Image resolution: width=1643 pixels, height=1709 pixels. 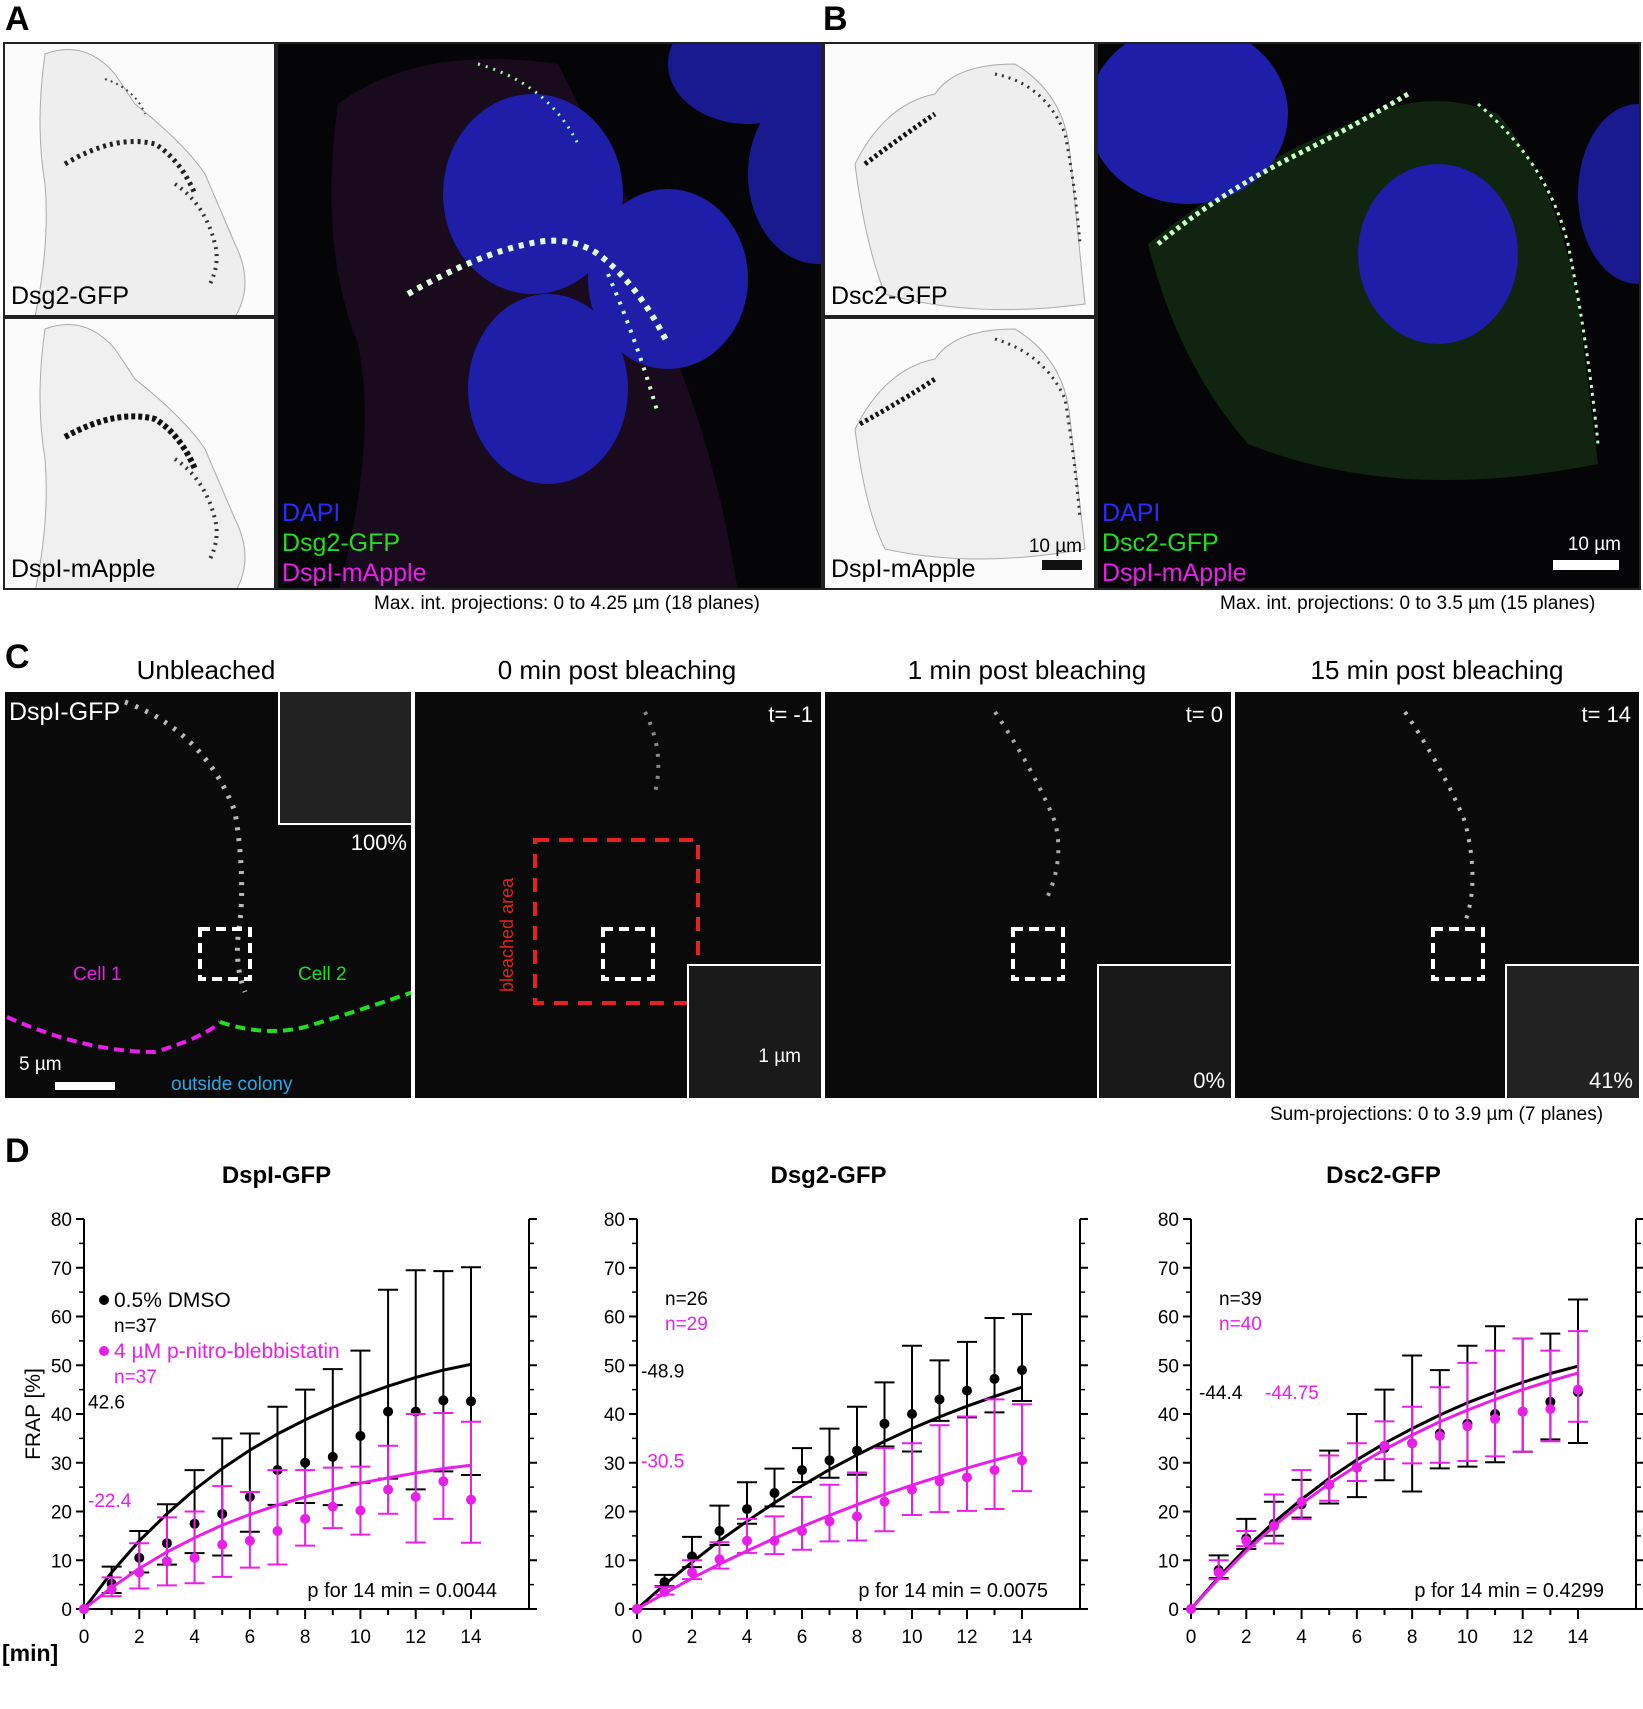 I want to click on legend-n-2: n=40, so click(x=1240, y=1324).